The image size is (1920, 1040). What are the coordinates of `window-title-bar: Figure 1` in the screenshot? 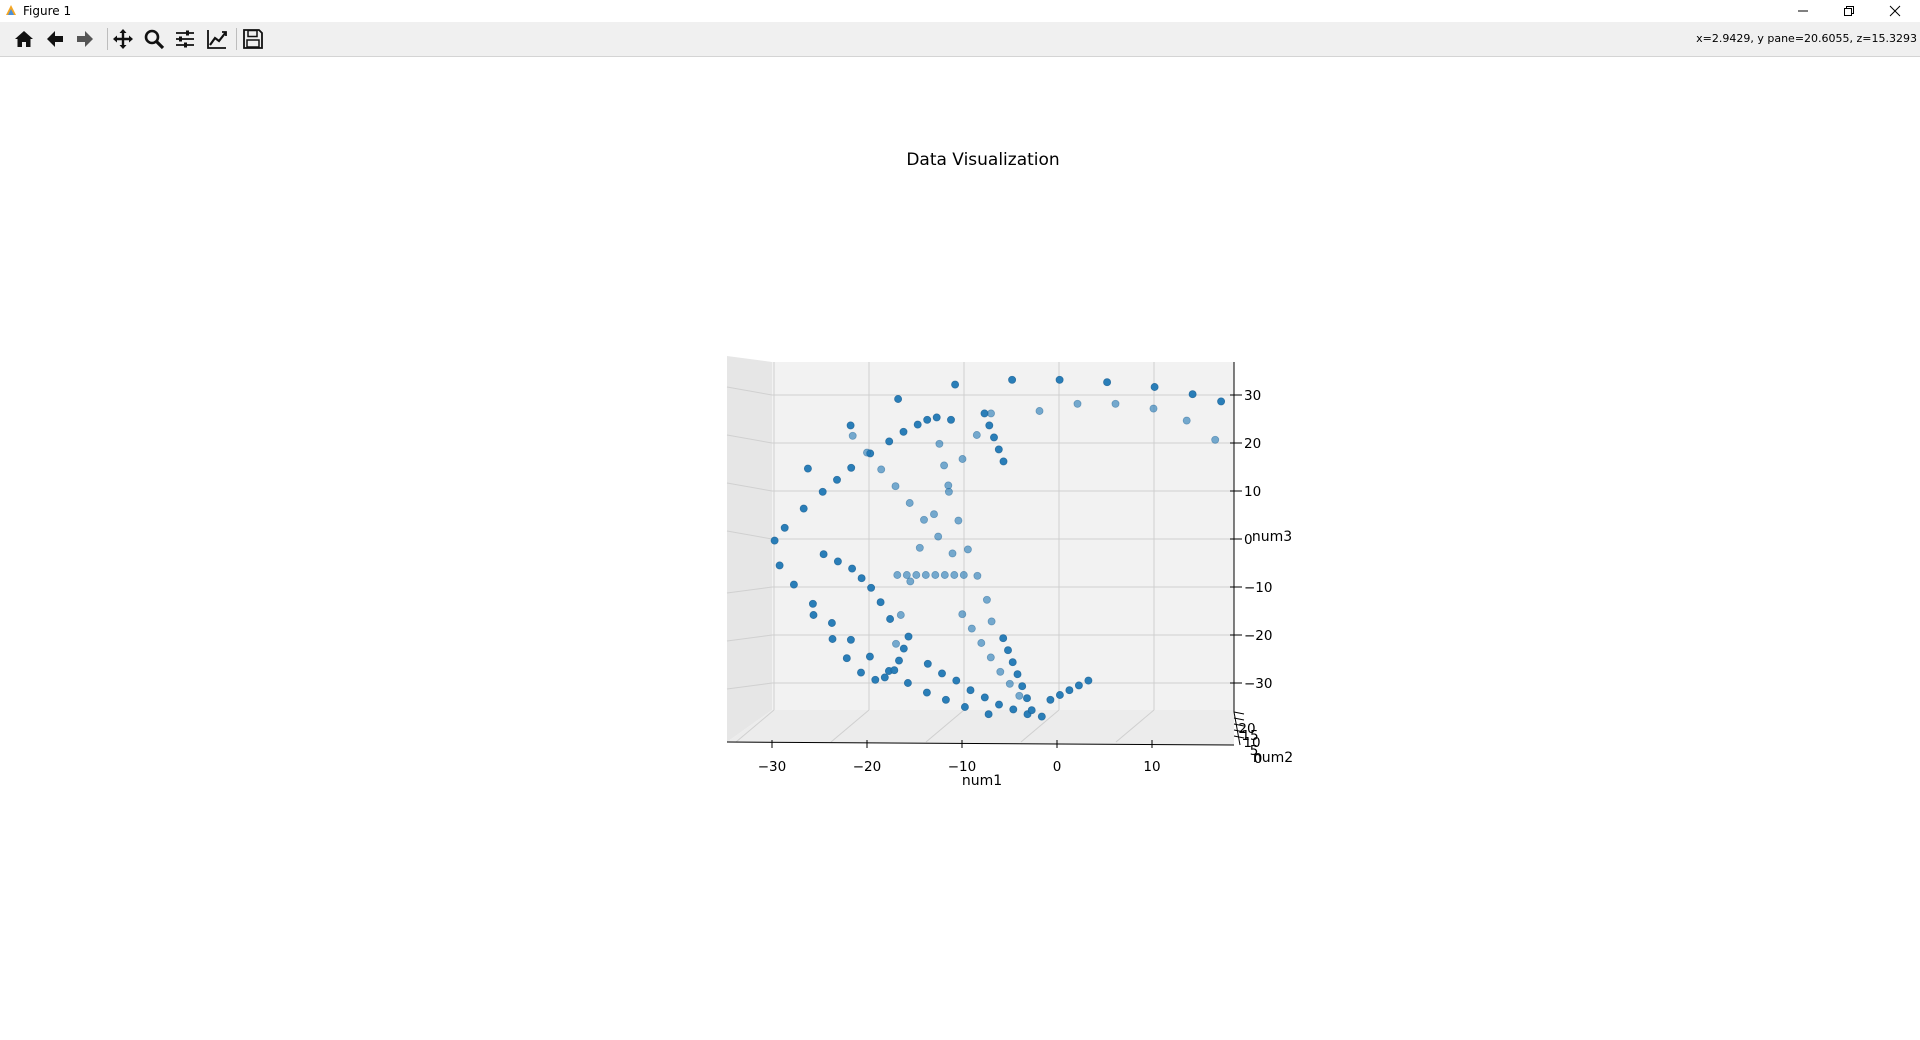 It's located at (960, 11).